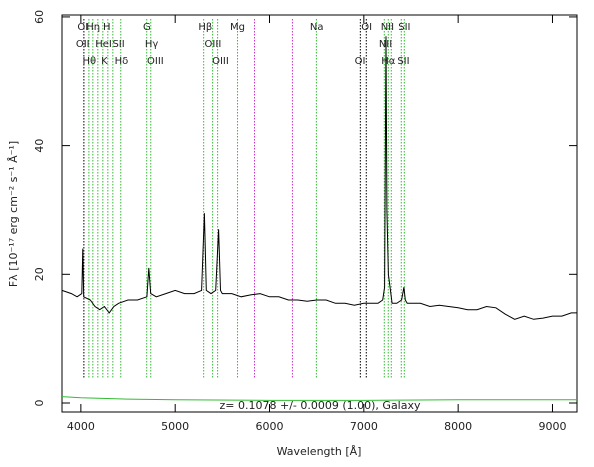  Describe the element at coordinates (90, 61) in the screenshot. I see `line-label: Hθ` at that location.